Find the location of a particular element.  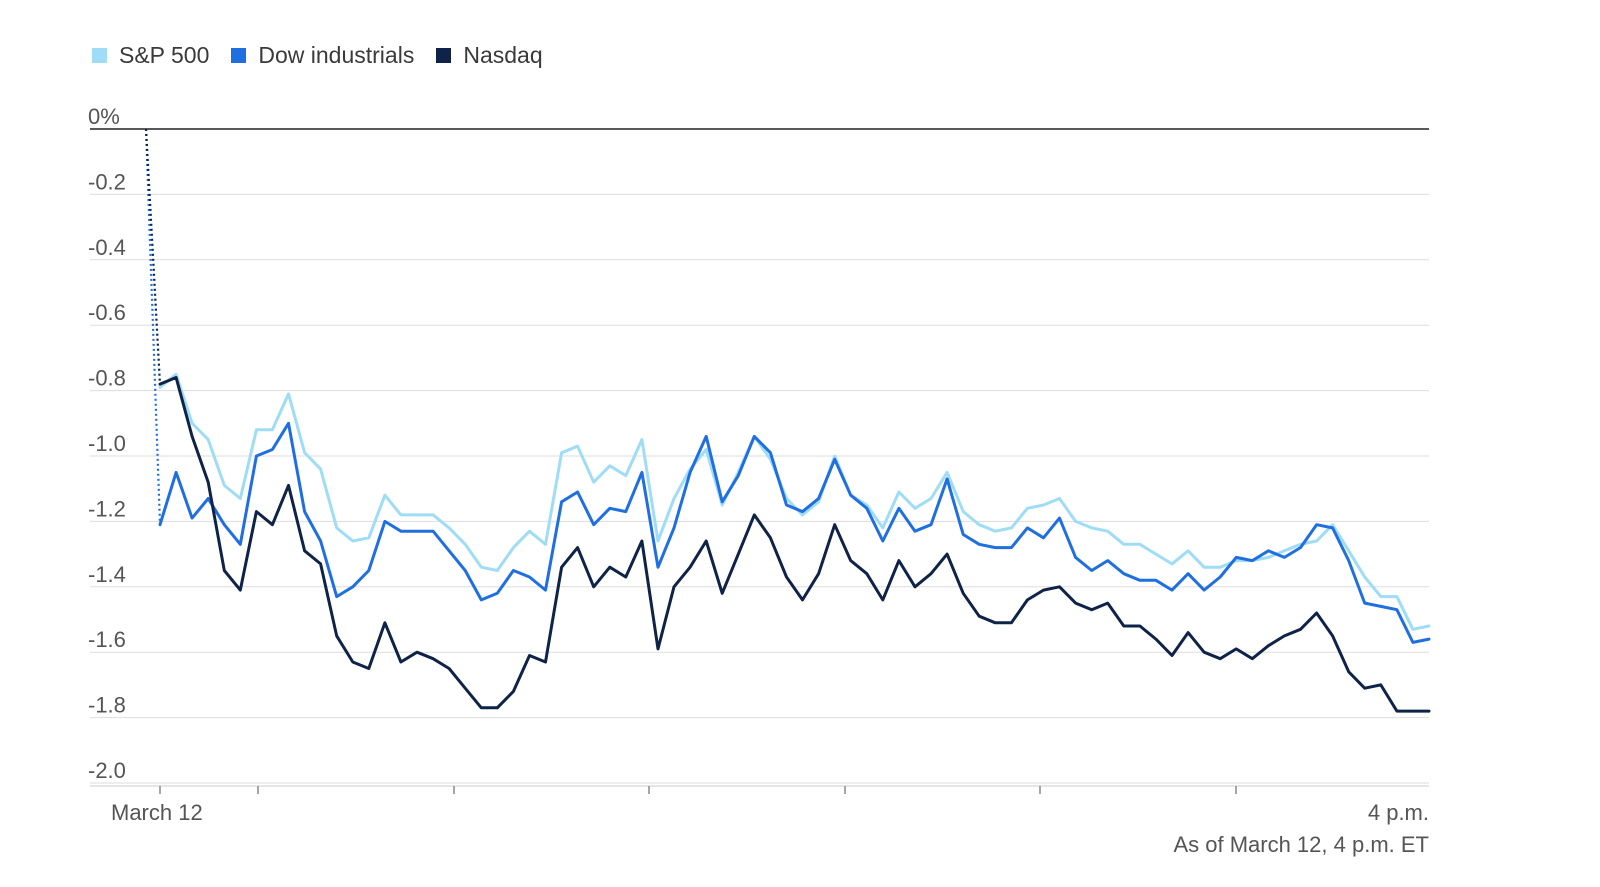

legend-swatch-sp500 is located at coordinates (99, 55).